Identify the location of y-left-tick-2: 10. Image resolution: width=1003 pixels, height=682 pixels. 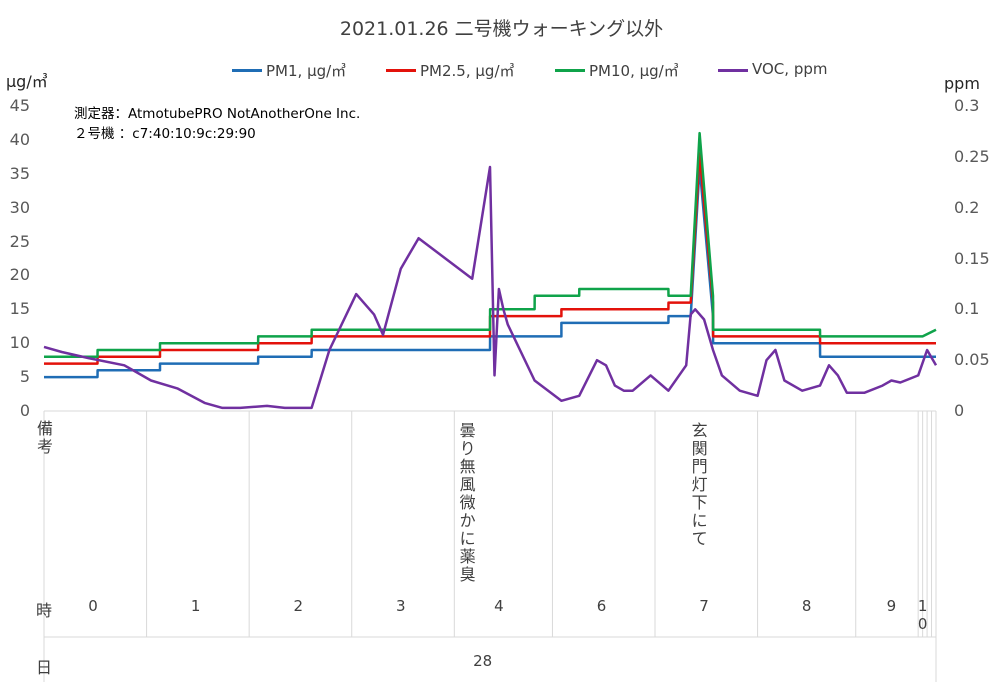
(19, 343).